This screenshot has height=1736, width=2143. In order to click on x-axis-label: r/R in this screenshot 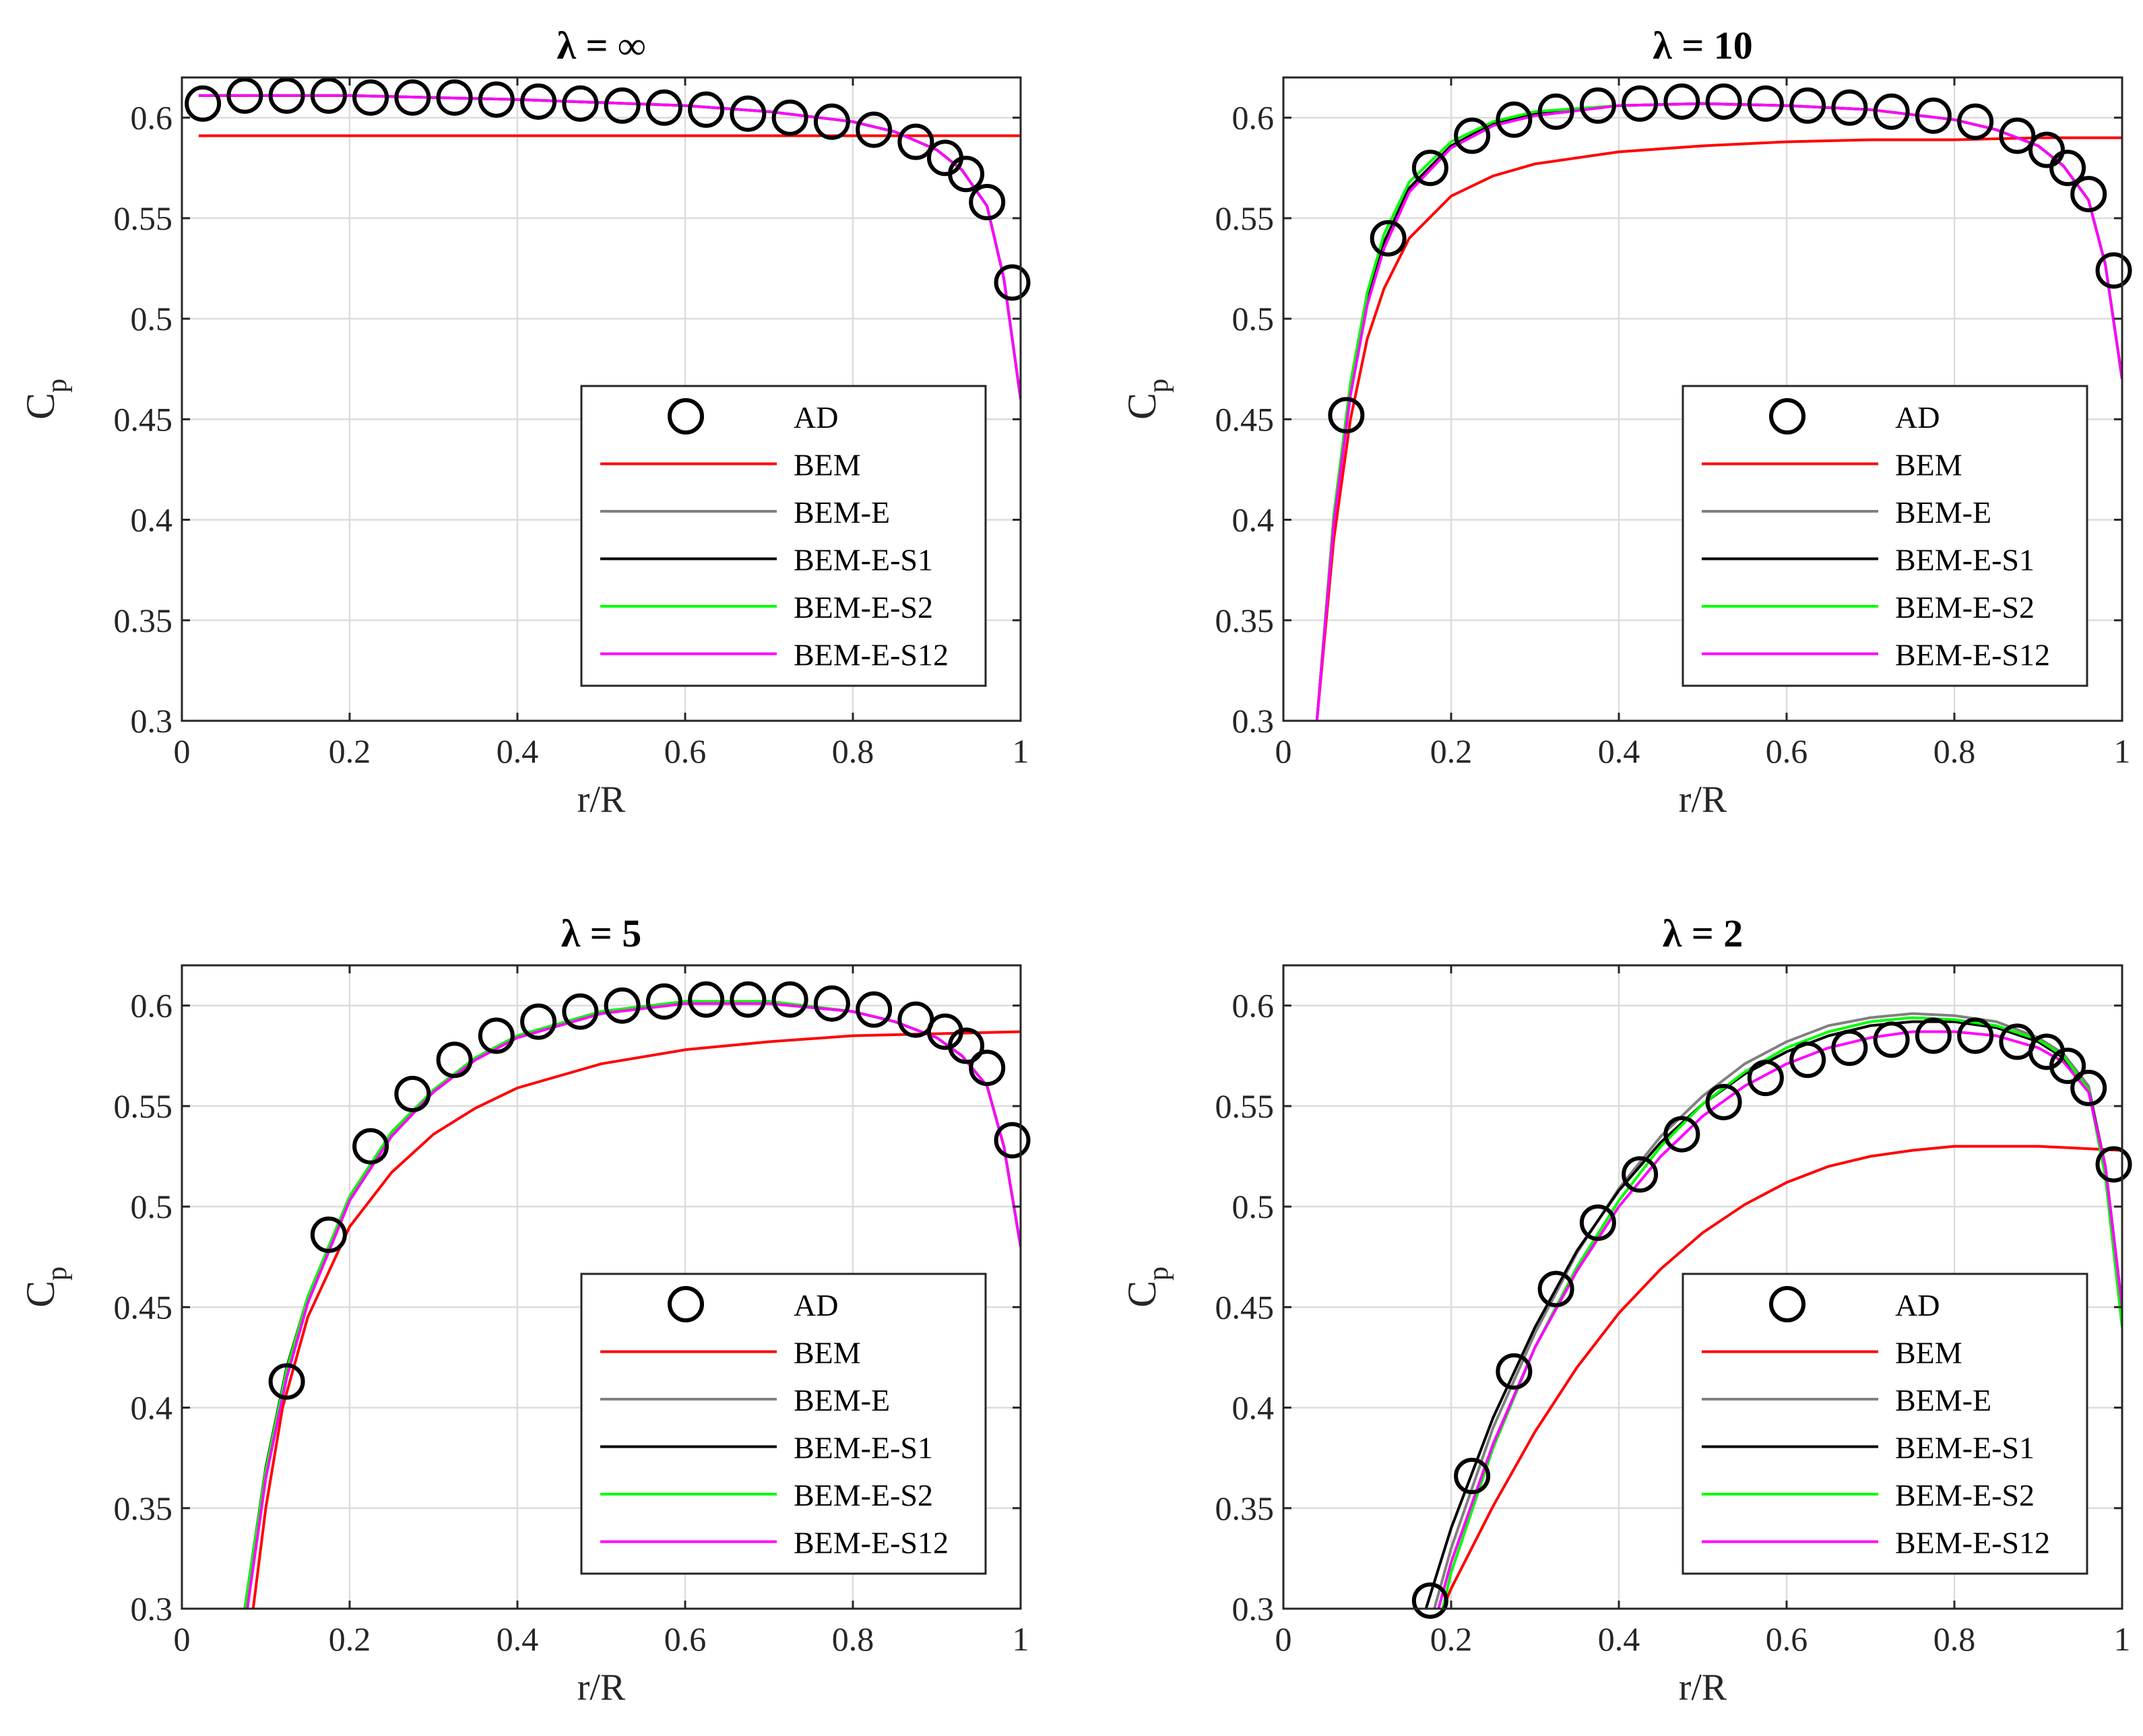, I will do `click(601, 800)`.